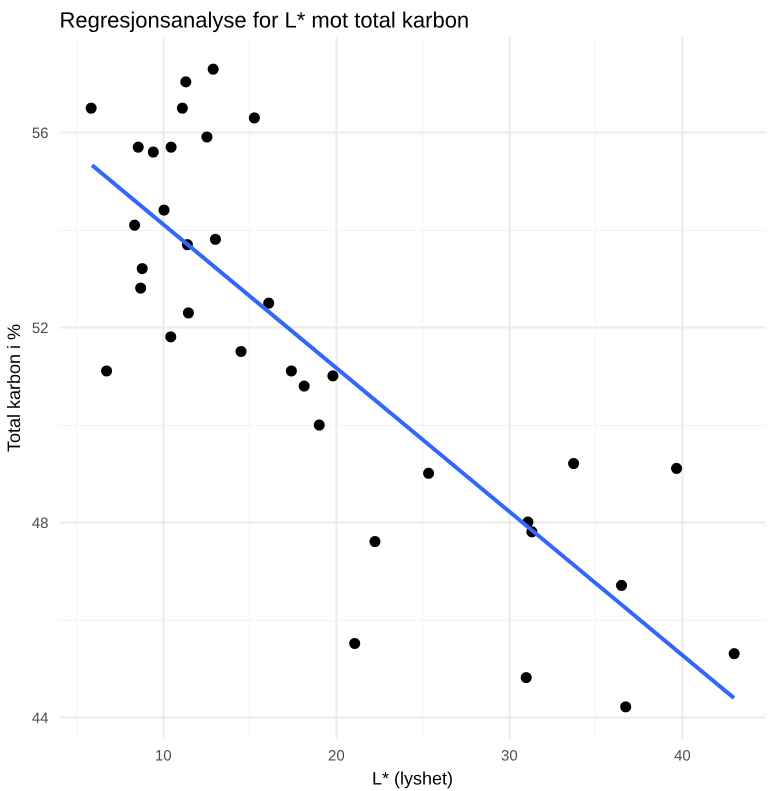 The width and height of the screenshot is (775, 791). Describe the element at coordinates (40, 719) in the screenshot. I see `y-tick-label: 44` at that location.